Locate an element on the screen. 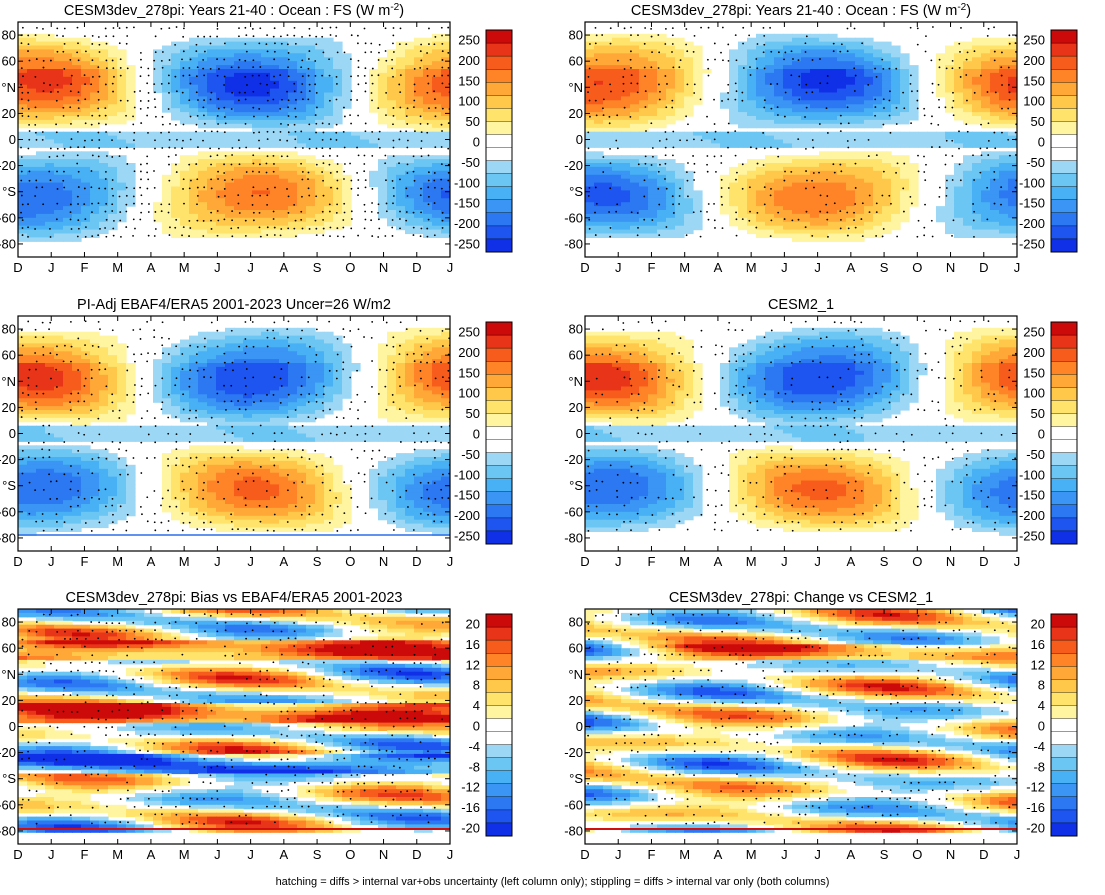 Image resolution: width=1105 pixels, height=895 pixels. y-tick-label: -60 is located at coordinates (8, 217).